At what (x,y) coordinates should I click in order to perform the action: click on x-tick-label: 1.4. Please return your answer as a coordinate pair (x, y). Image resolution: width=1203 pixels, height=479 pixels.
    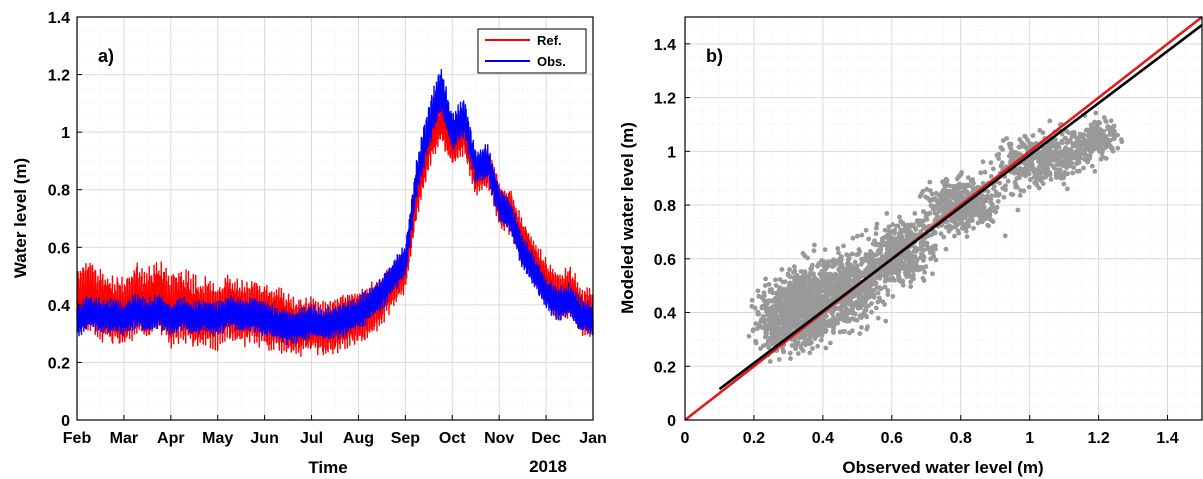
    Looking at the image, I should click on (1167, 438).